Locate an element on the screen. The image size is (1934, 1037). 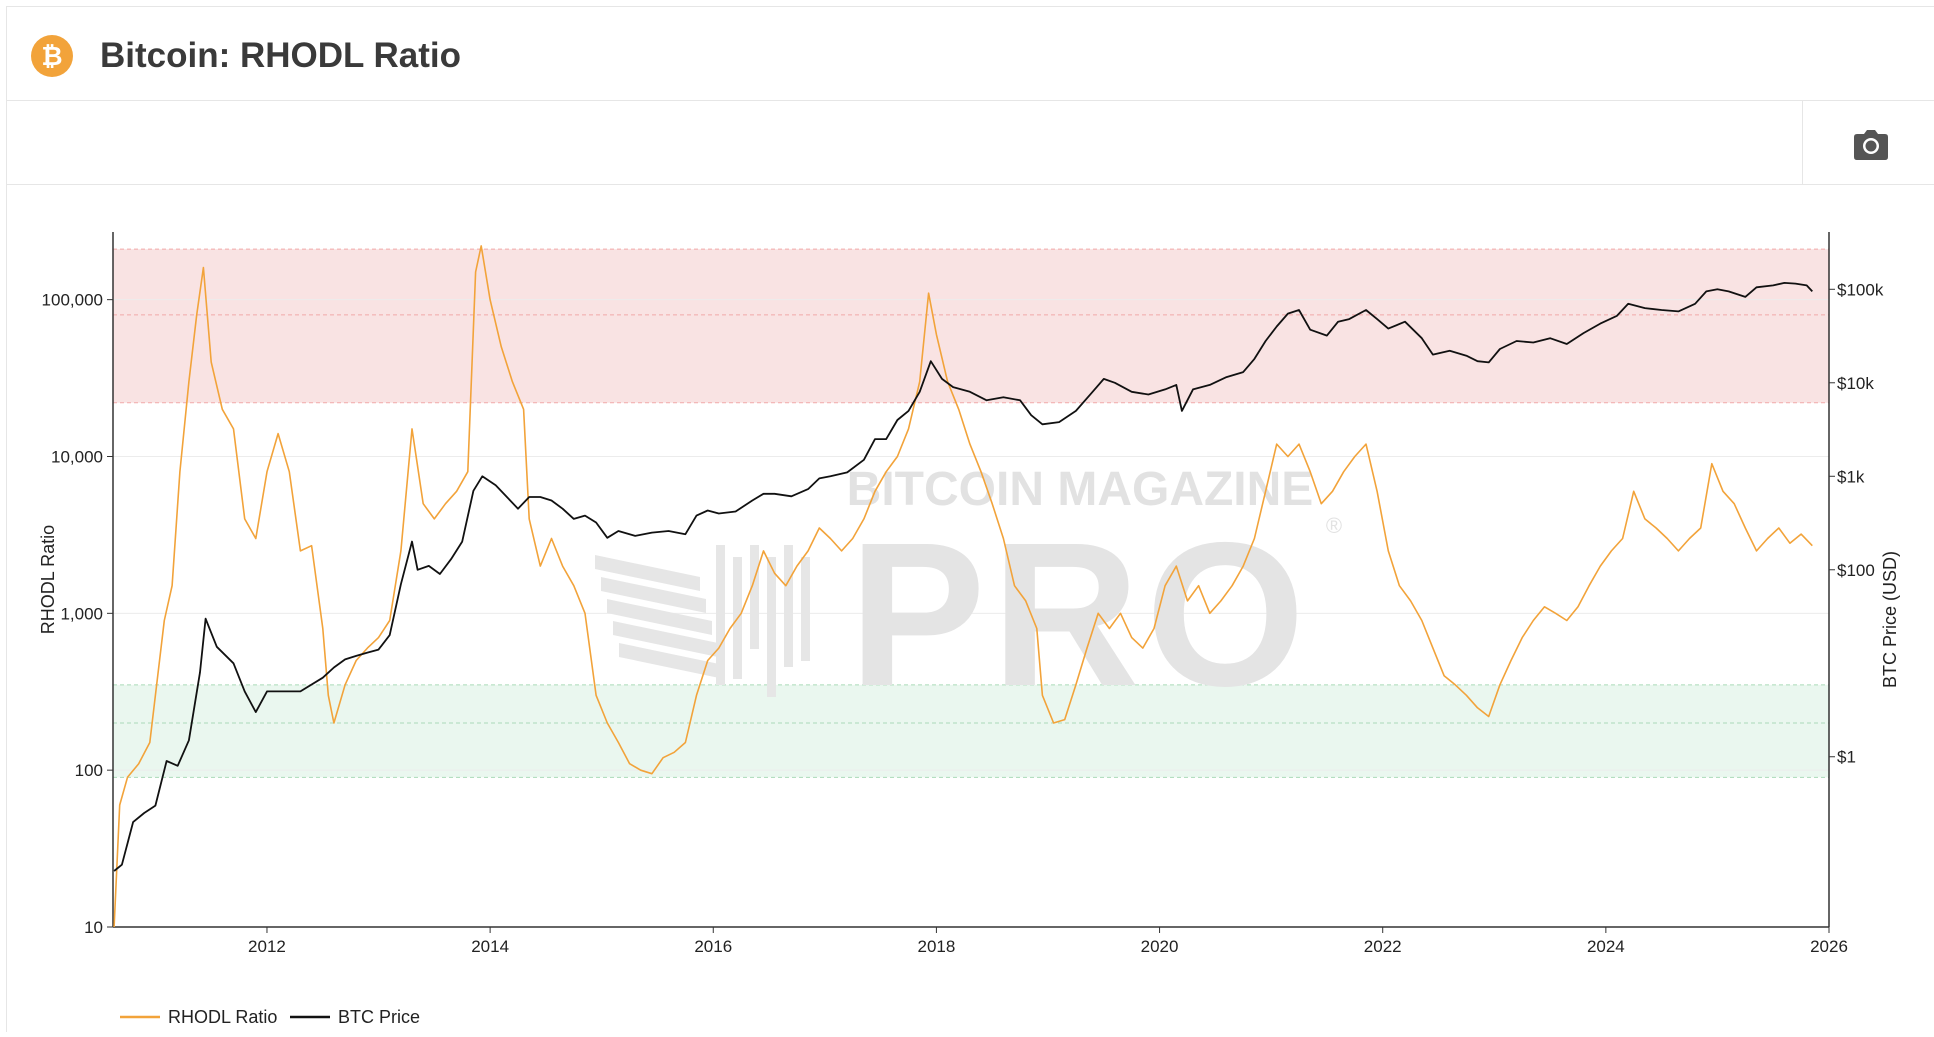
y-left-tick-label: 100,000 is located at coordinates (72, 300).